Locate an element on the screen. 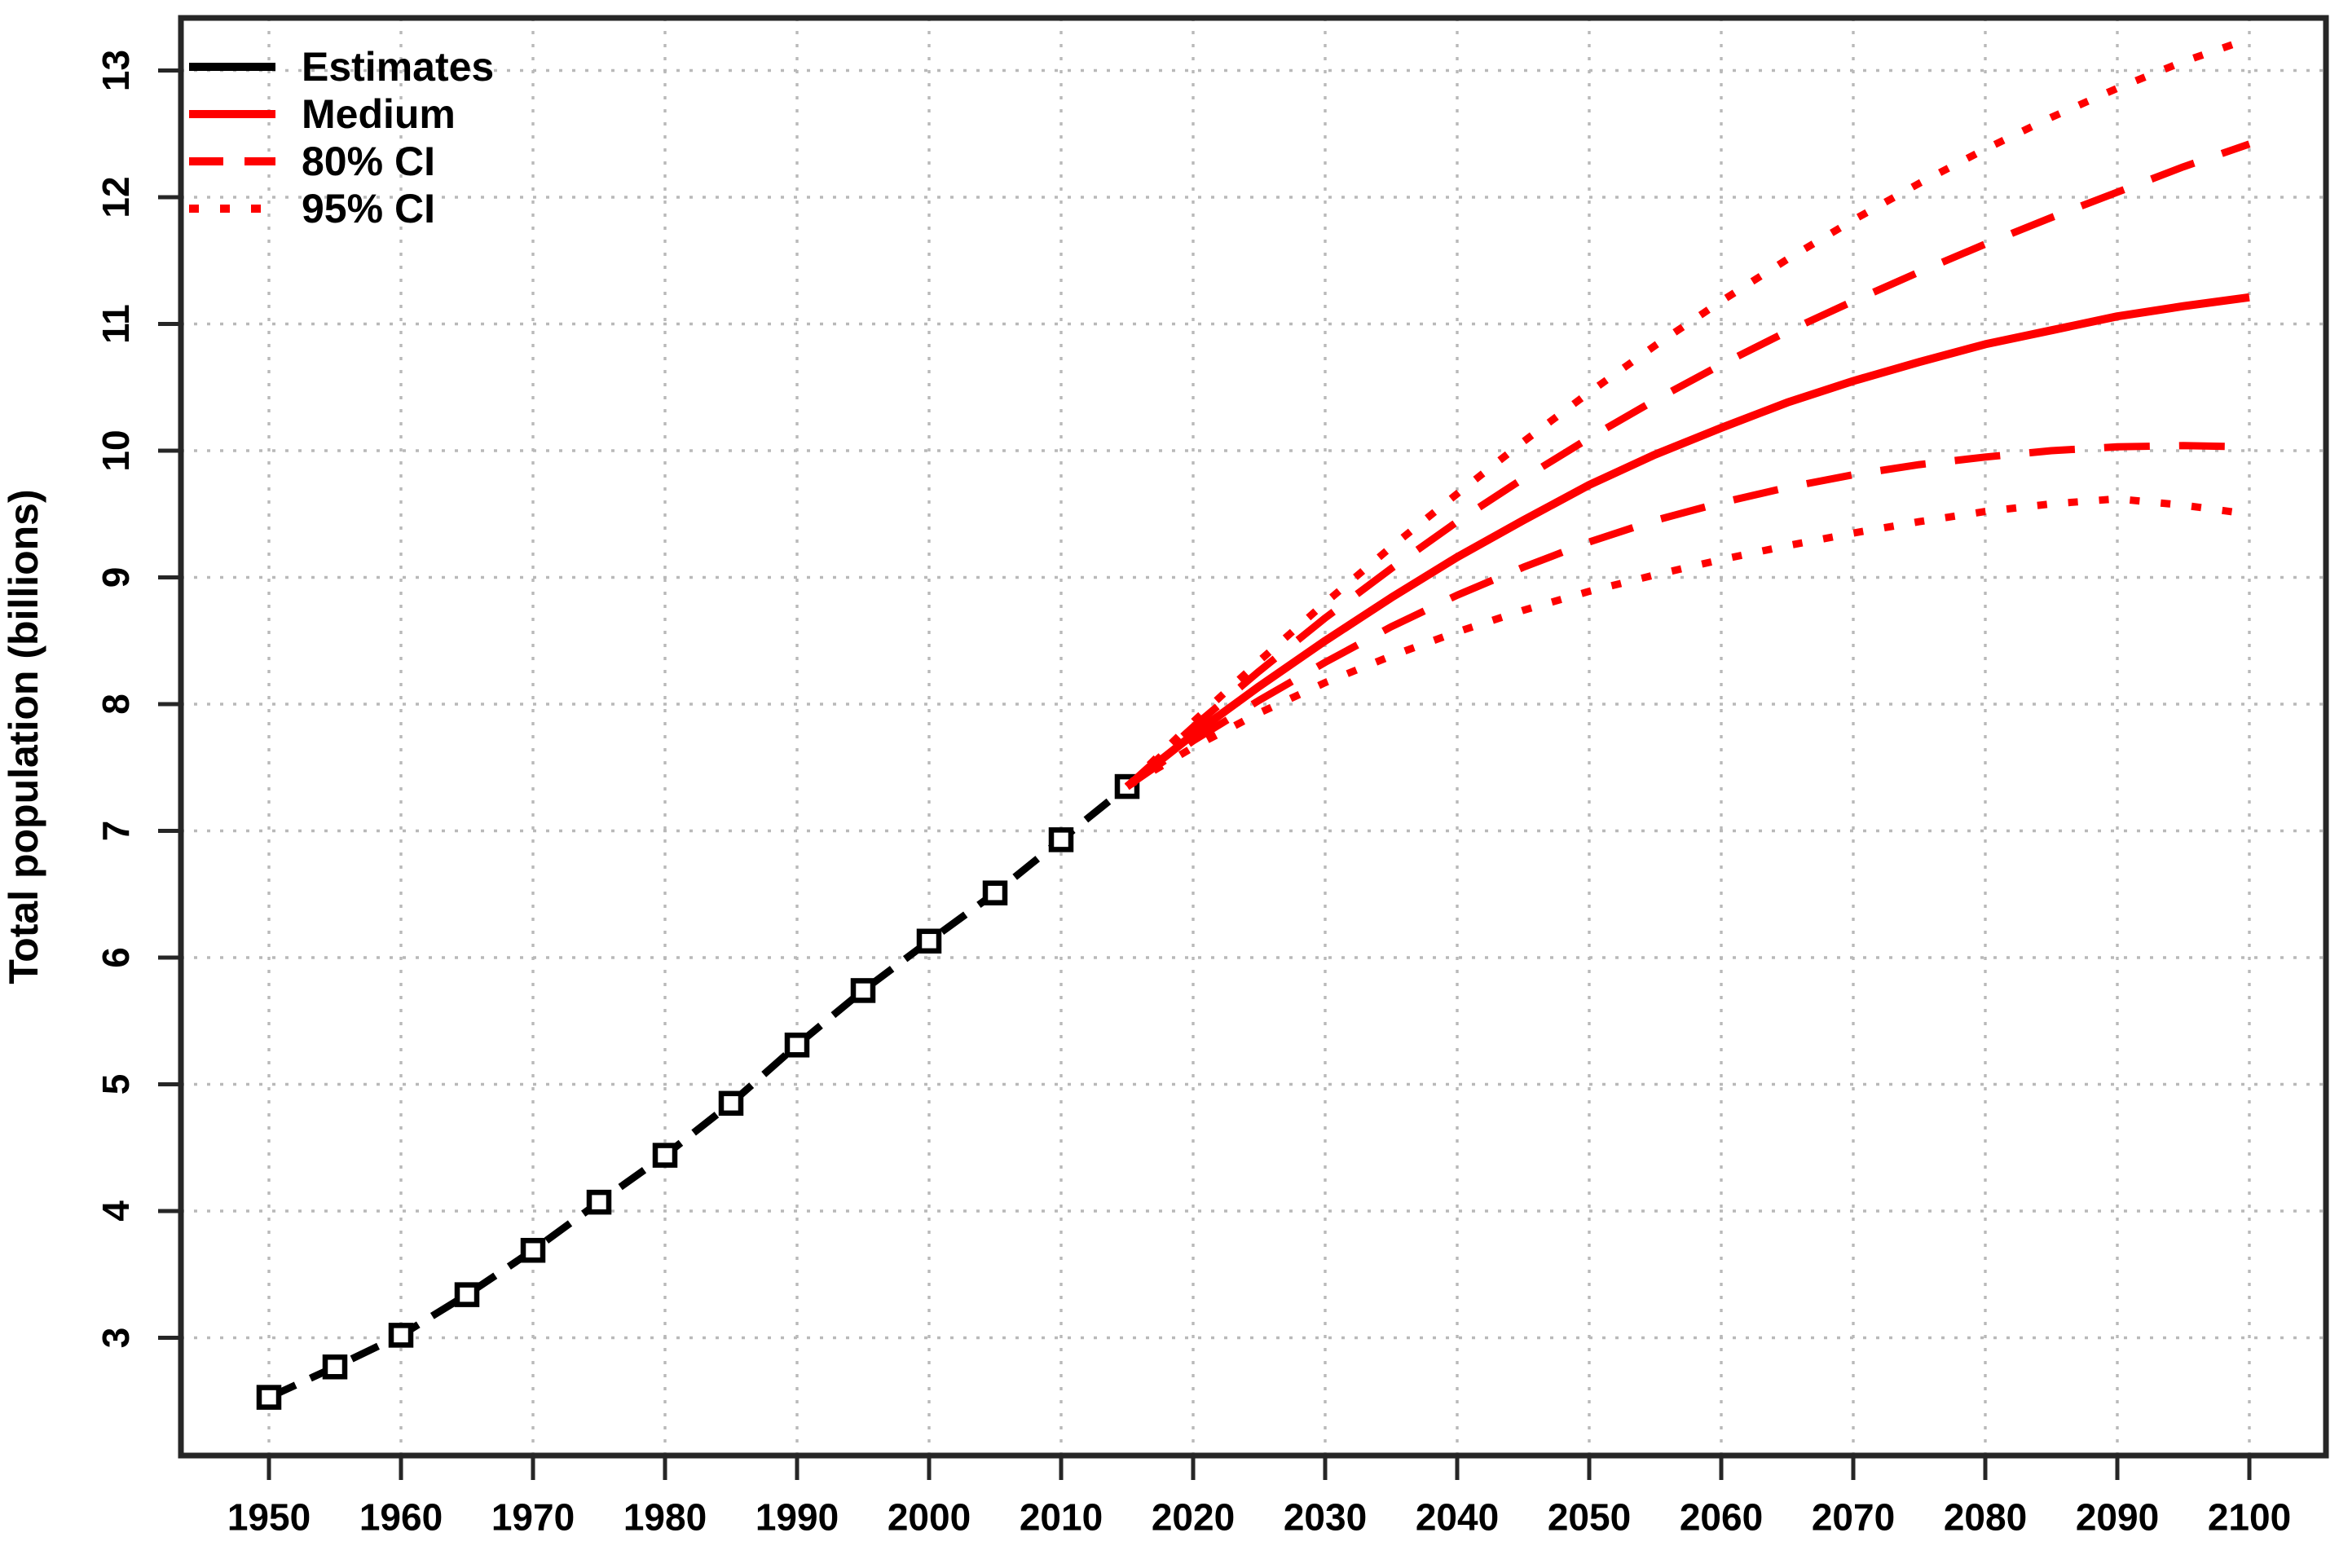  x-tick-label-1970: 1970 is located at coordinates (533, 1517).